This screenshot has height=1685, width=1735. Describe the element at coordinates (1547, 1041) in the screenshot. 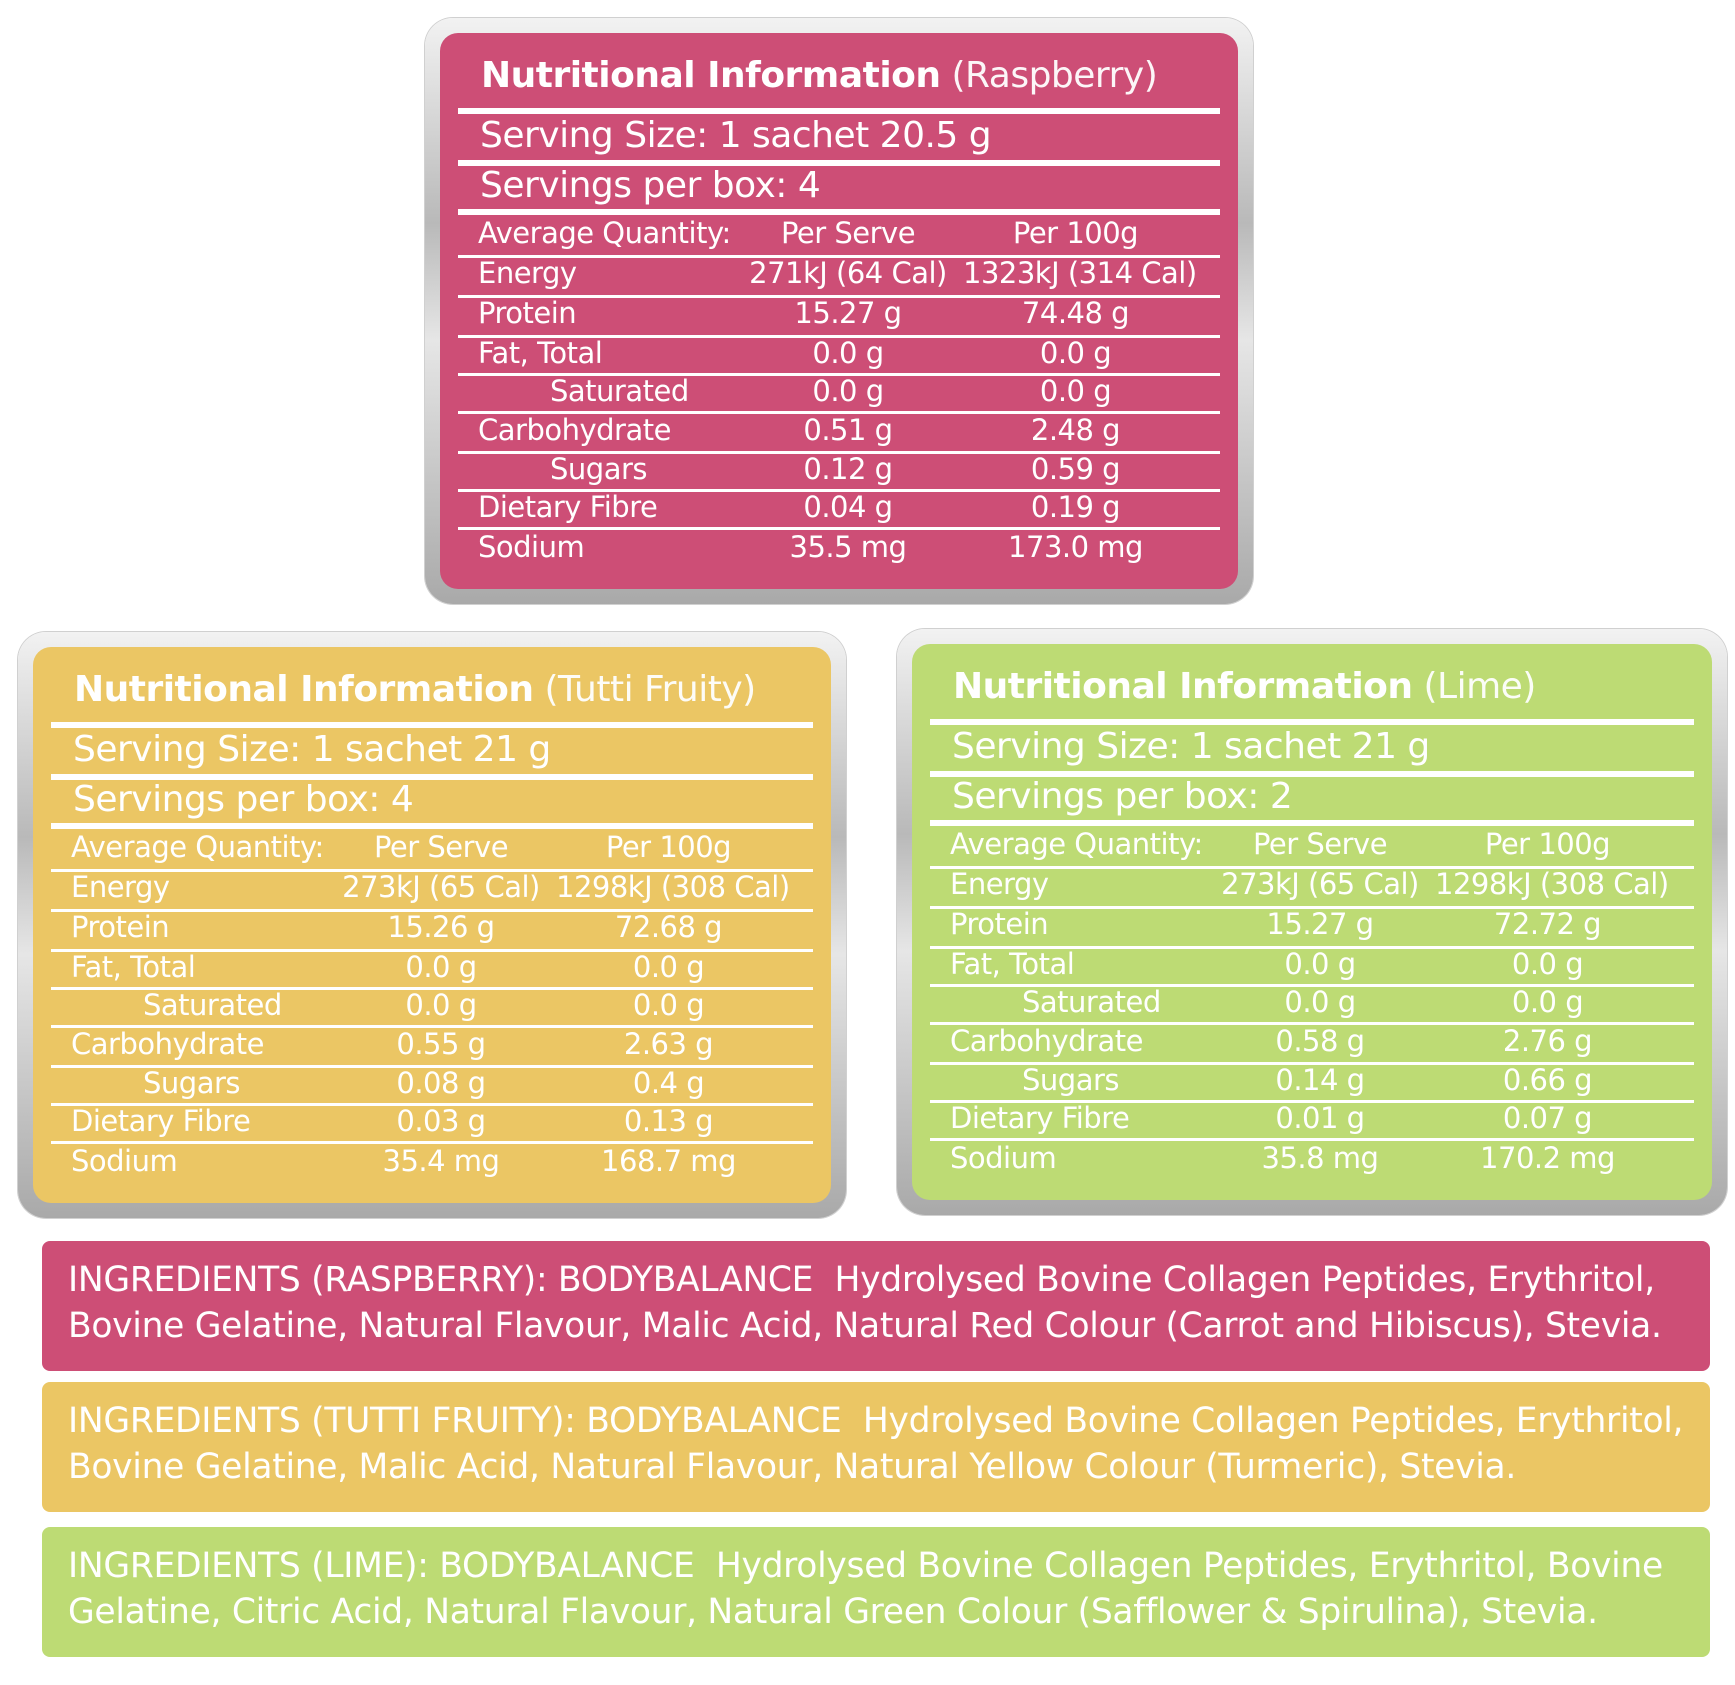

I see `per-100g-value: 2.76 g` at that location.